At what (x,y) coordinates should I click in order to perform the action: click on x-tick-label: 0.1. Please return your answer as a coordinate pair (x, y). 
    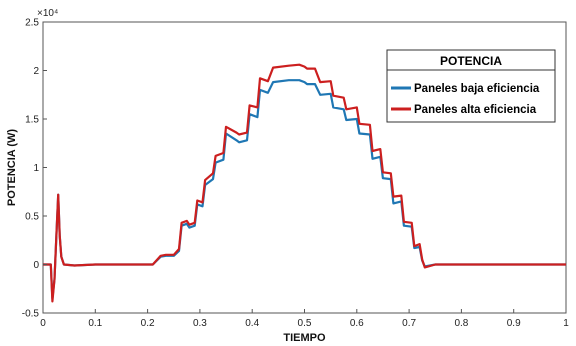
    Looking at the image, I should click on (95, 323).